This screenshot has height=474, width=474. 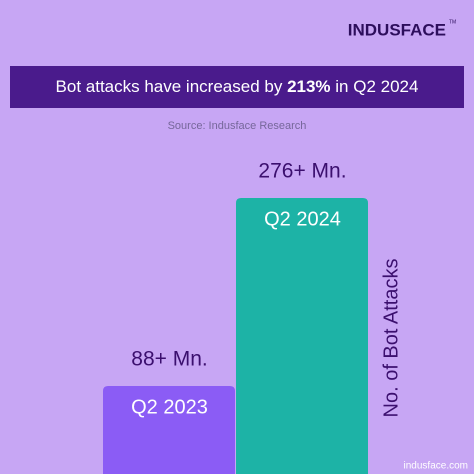 What do you see at coordinates (377, 86) in the screenshot?
I see `title-text: in Q2 2024` at bounding box center [377, 86].